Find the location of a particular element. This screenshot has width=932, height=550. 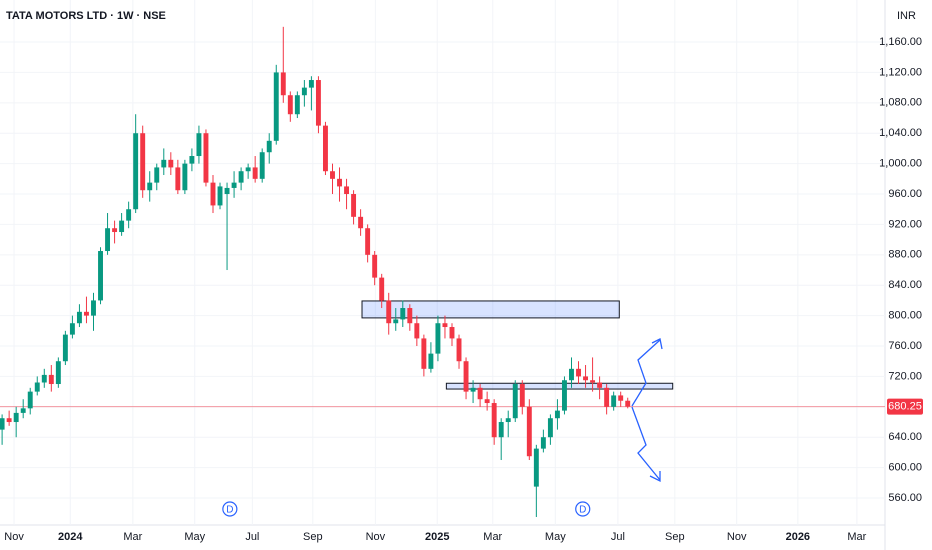

y-tick-label: 840.00 is located at coordinates (905, 285).